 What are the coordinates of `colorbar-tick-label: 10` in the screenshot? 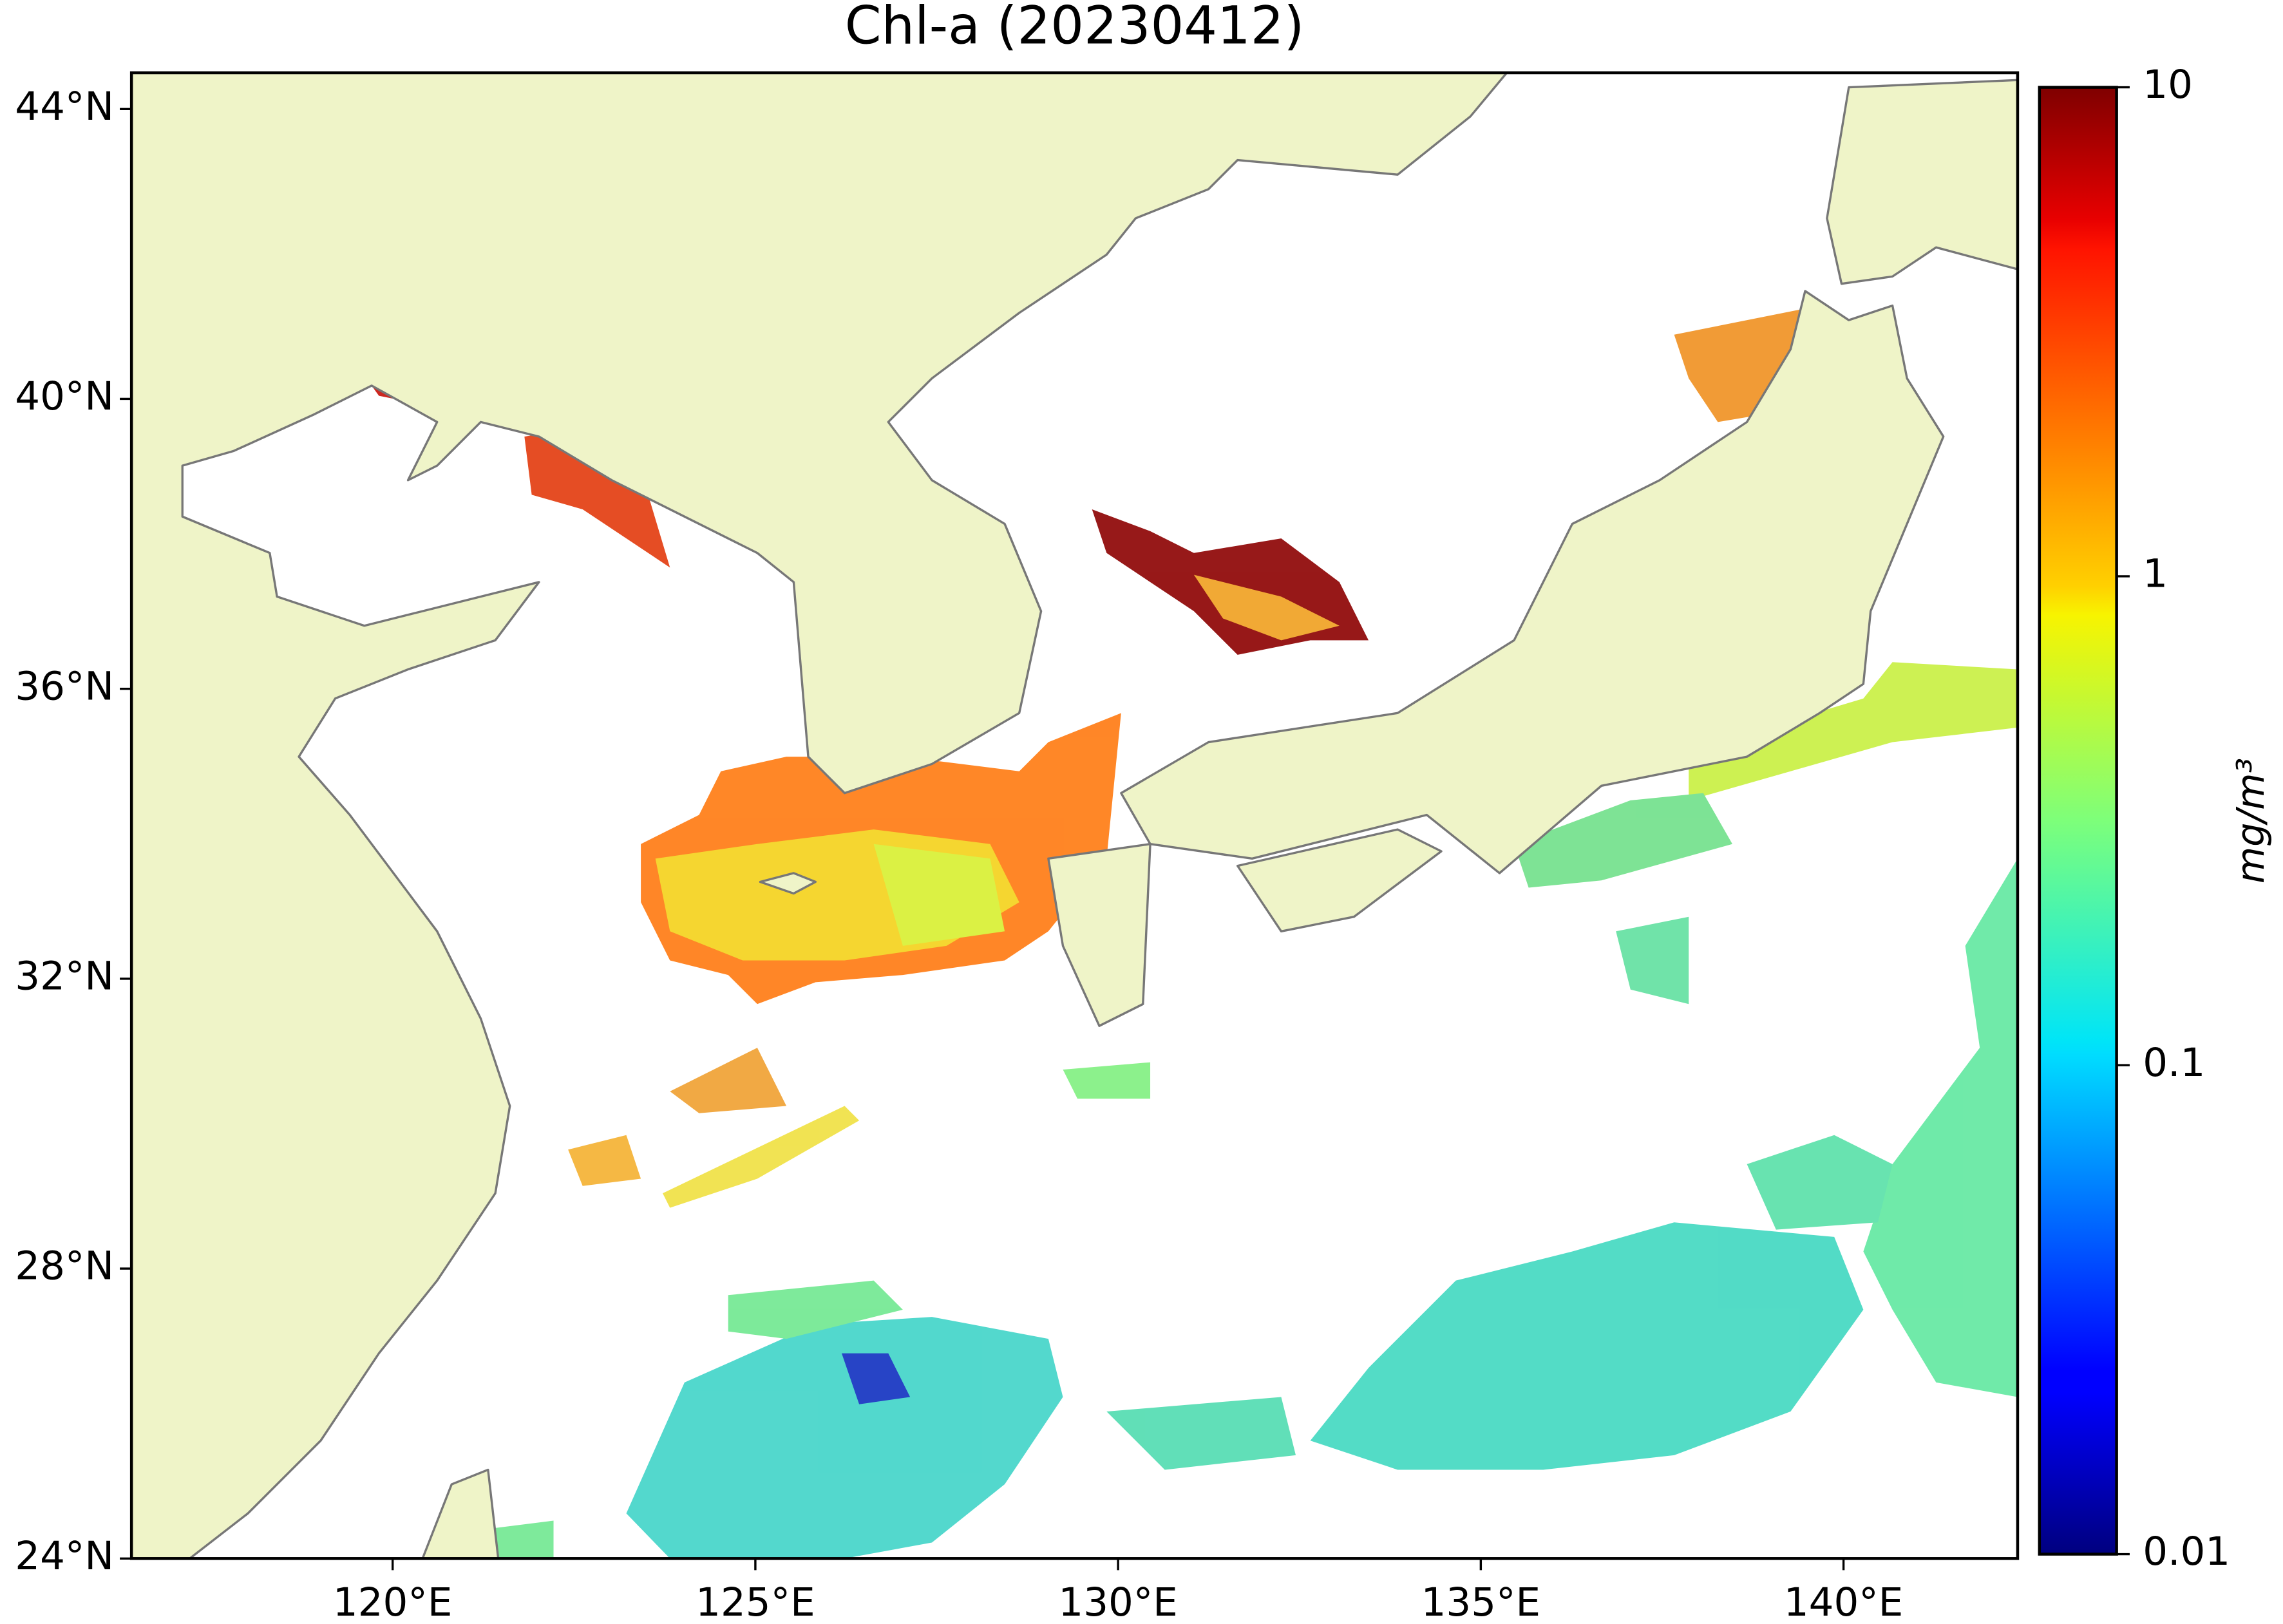 It's located at (2168, 85).